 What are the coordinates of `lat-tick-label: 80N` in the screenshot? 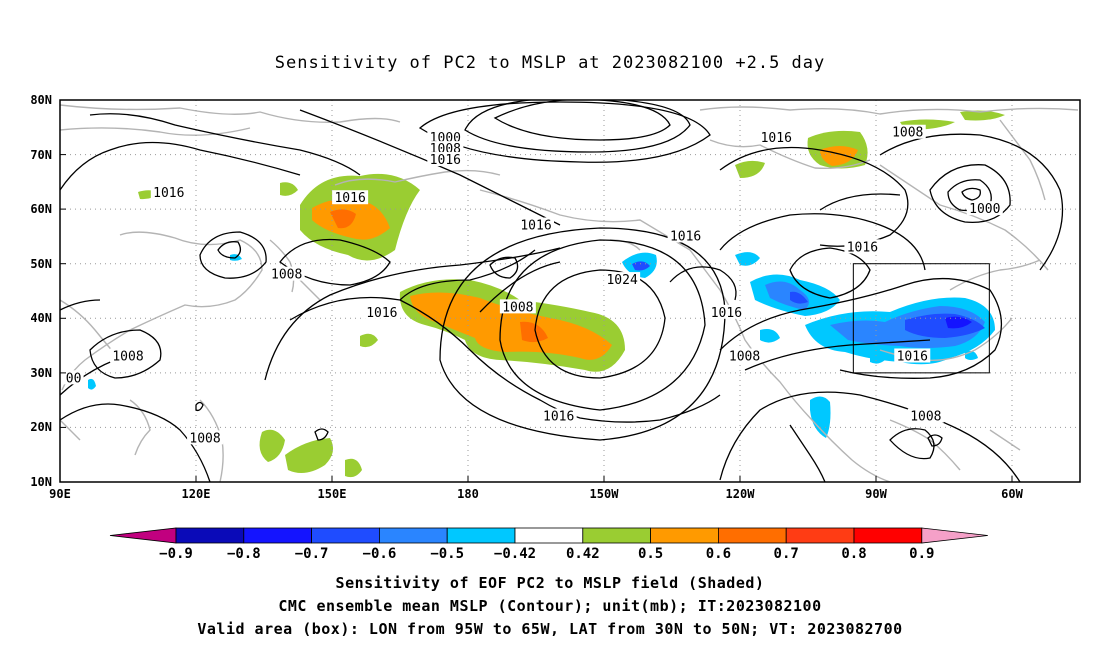 It's located at (41, 100).